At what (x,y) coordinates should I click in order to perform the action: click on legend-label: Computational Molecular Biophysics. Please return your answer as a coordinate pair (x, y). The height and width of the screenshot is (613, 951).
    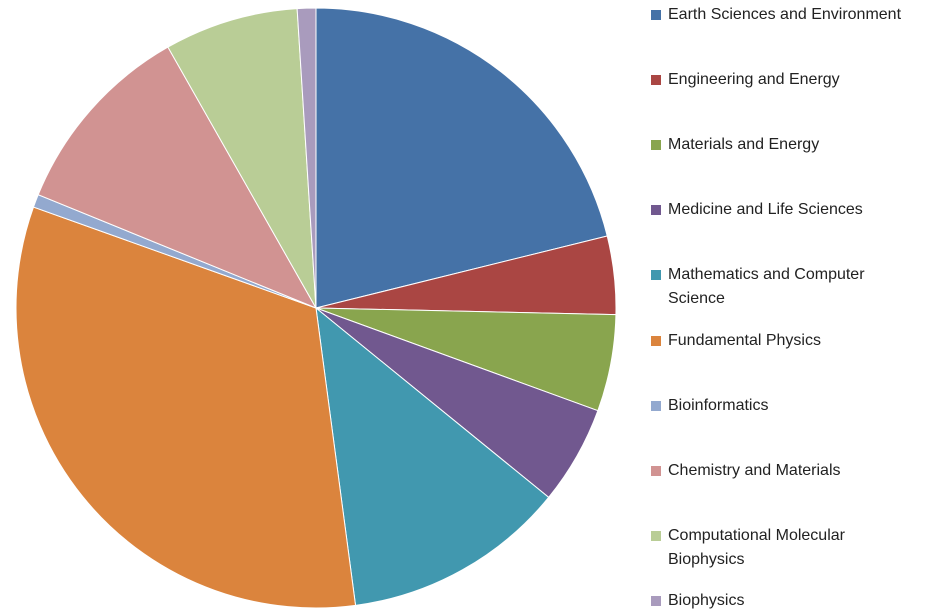
    Looking at the image, I should click on (756, 547).